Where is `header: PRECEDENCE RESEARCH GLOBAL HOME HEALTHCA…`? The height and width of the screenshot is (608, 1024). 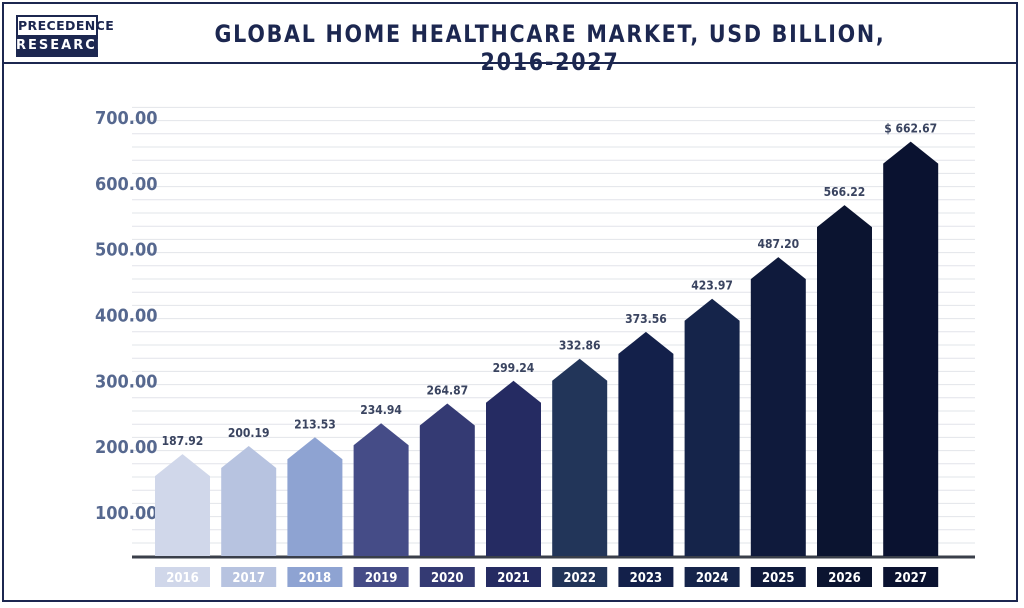
header: PRECEDENCE RESEARCH GLOBAL HOME HEALTHCA… is located at coordinates (510, 40).